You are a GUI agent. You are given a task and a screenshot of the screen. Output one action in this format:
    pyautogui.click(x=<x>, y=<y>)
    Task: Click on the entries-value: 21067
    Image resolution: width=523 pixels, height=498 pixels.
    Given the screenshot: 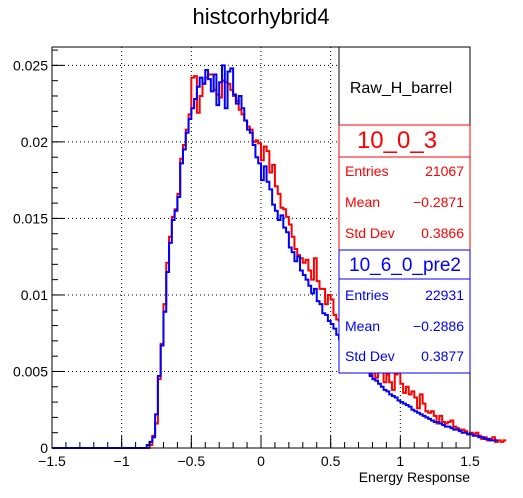 What is the action you would take?
    pyautogui.click(x=444, y=171)
    